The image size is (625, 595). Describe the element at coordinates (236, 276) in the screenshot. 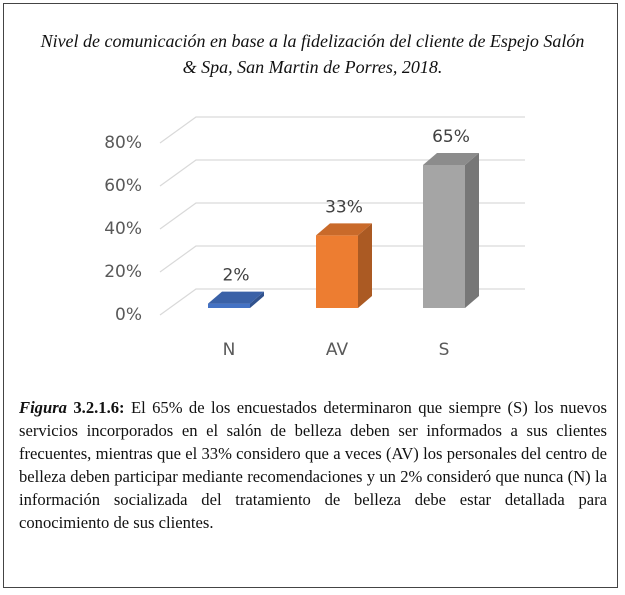

I see `value-label: 2%` at that location.